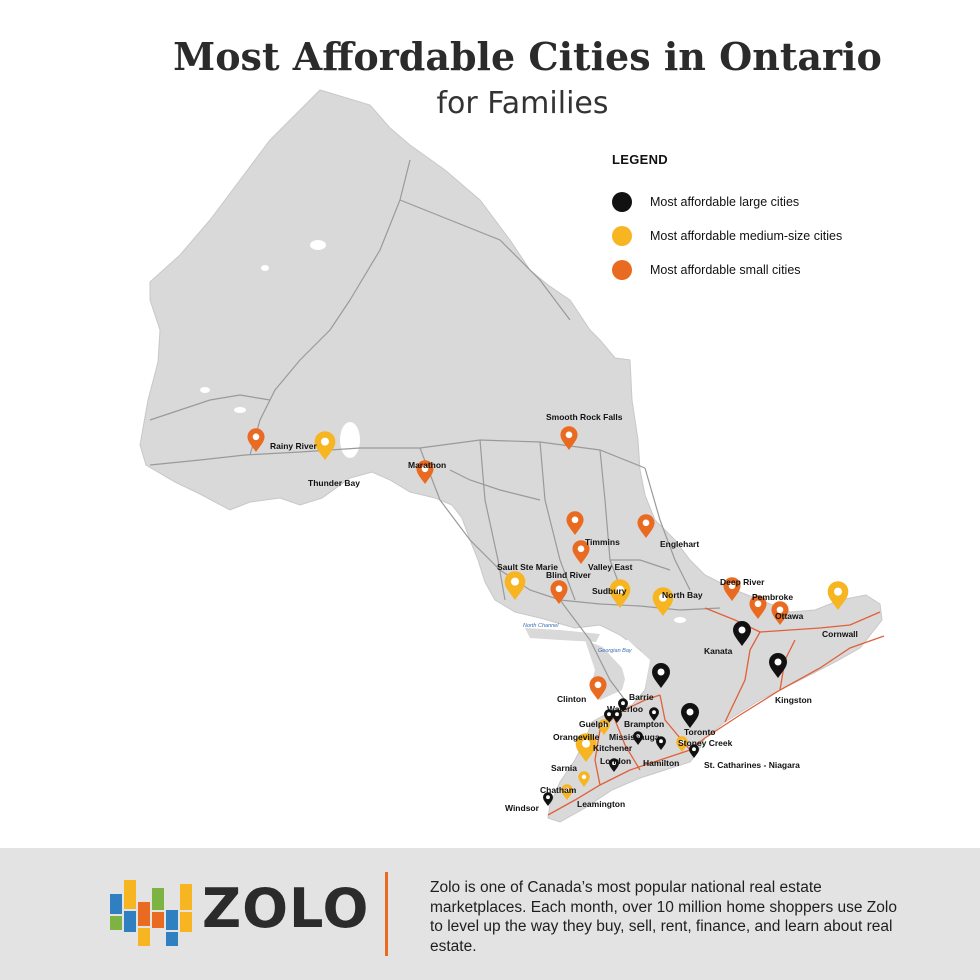 The width and height of the screenshot is (980, 980). What do you see at coordinates (593, 724) in the screenshot?
I see `city-label-guelph: Guelph` at bounding box center [593, 724].